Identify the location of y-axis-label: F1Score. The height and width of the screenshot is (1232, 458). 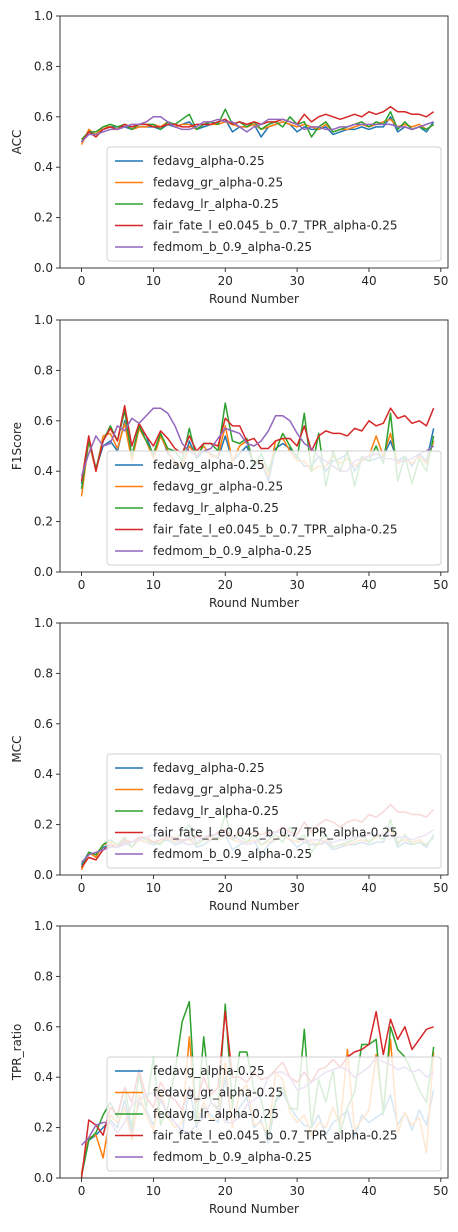
(17, 446).